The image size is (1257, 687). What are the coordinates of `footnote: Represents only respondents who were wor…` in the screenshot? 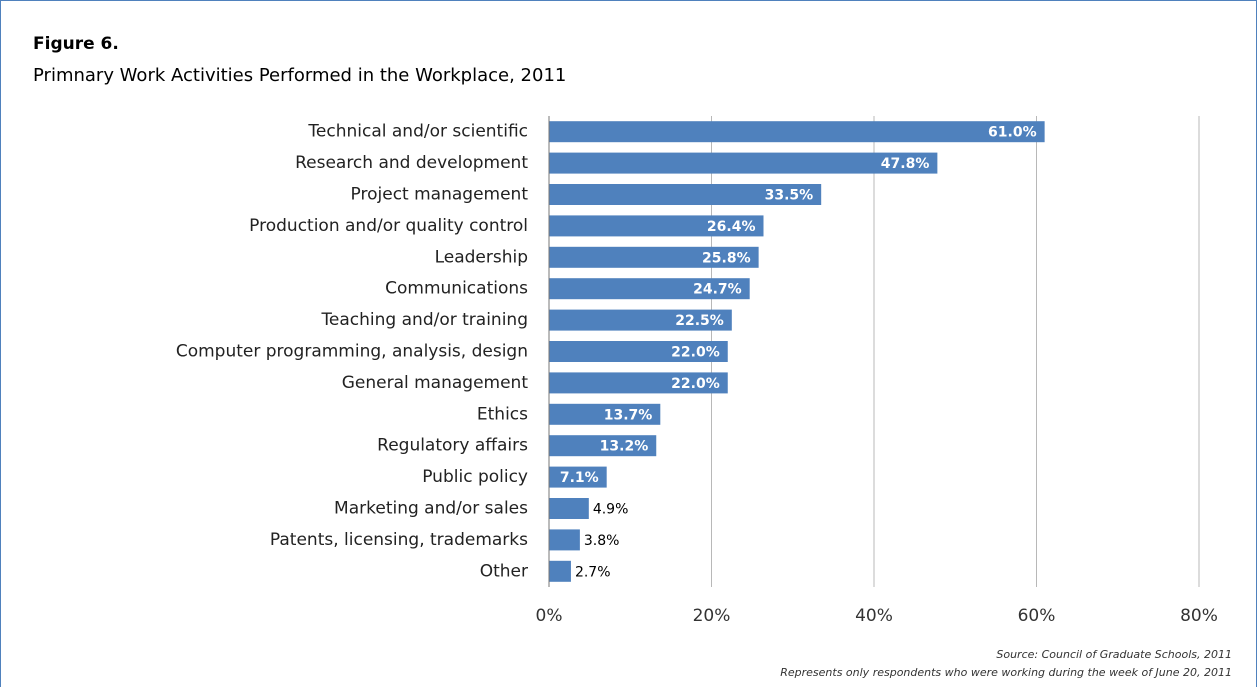 It's located at (1006, 672).